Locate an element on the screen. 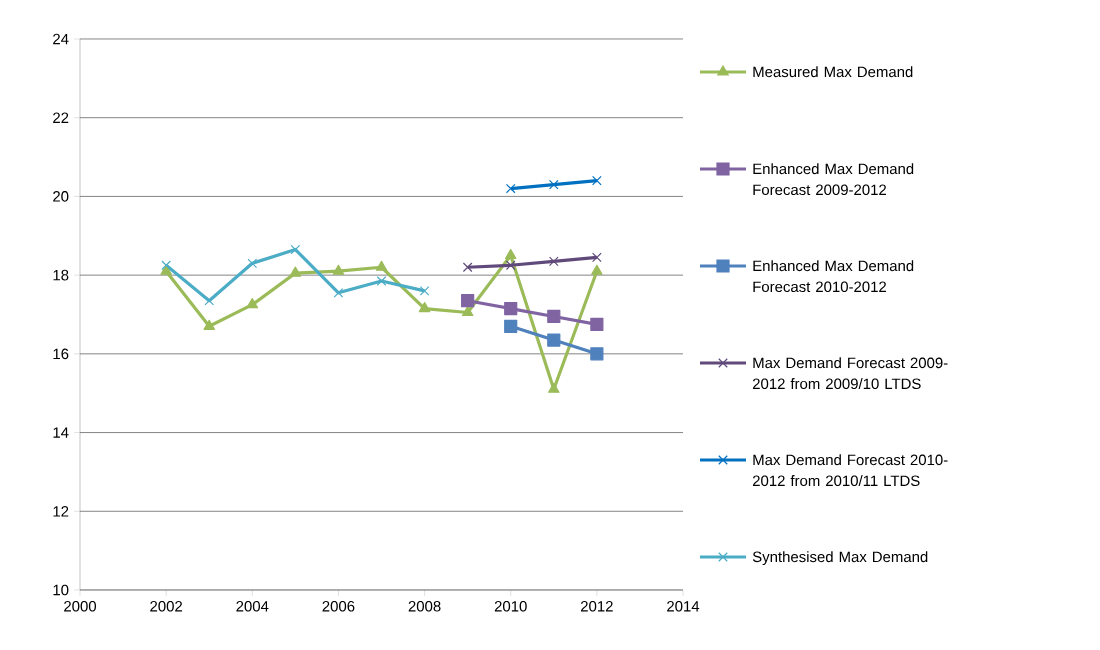 Image resolution: width=1100 pixels, height=650 pixels. y-tick-label: 10 is located at coordinates (61, 590).